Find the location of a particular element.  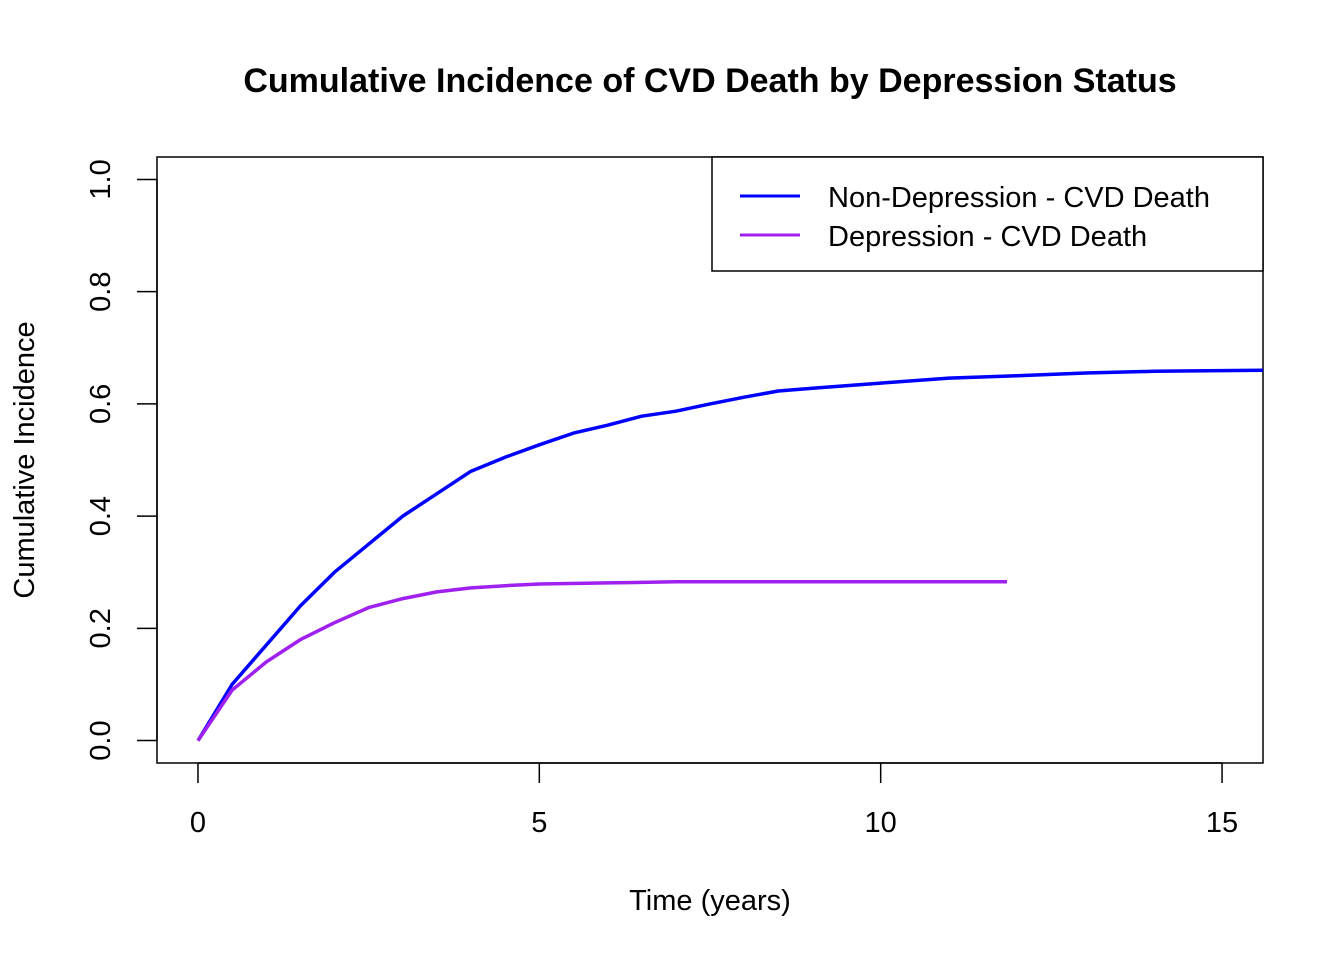

legend-label-non-depression: Non-Depression - CVD Death is located at coordinates (1019, 198).